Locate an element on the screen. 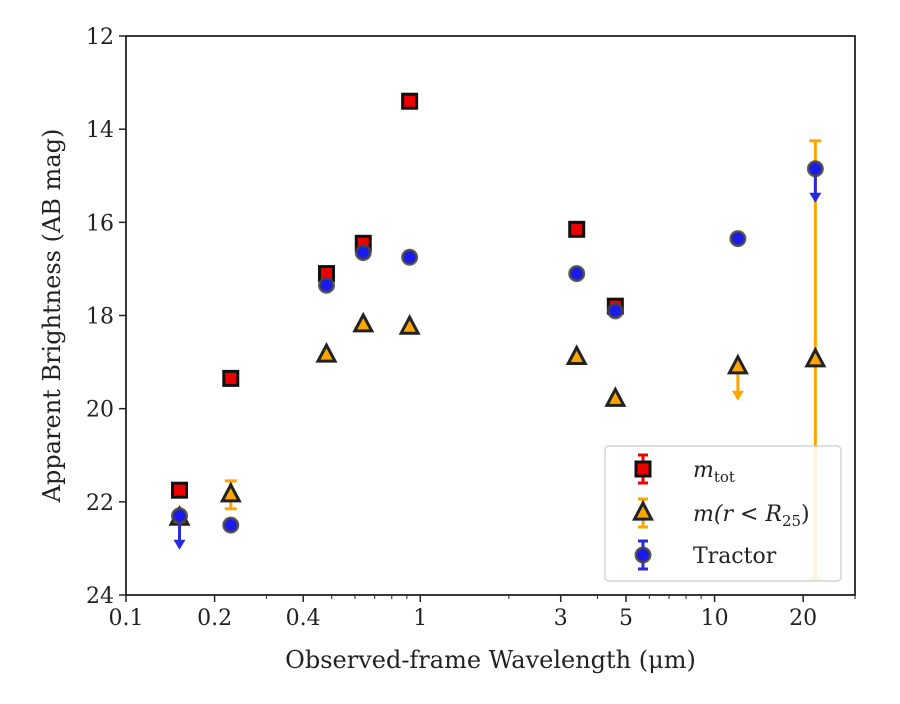  legend-label-subscript: 25 is located at coordinates (791, 521).